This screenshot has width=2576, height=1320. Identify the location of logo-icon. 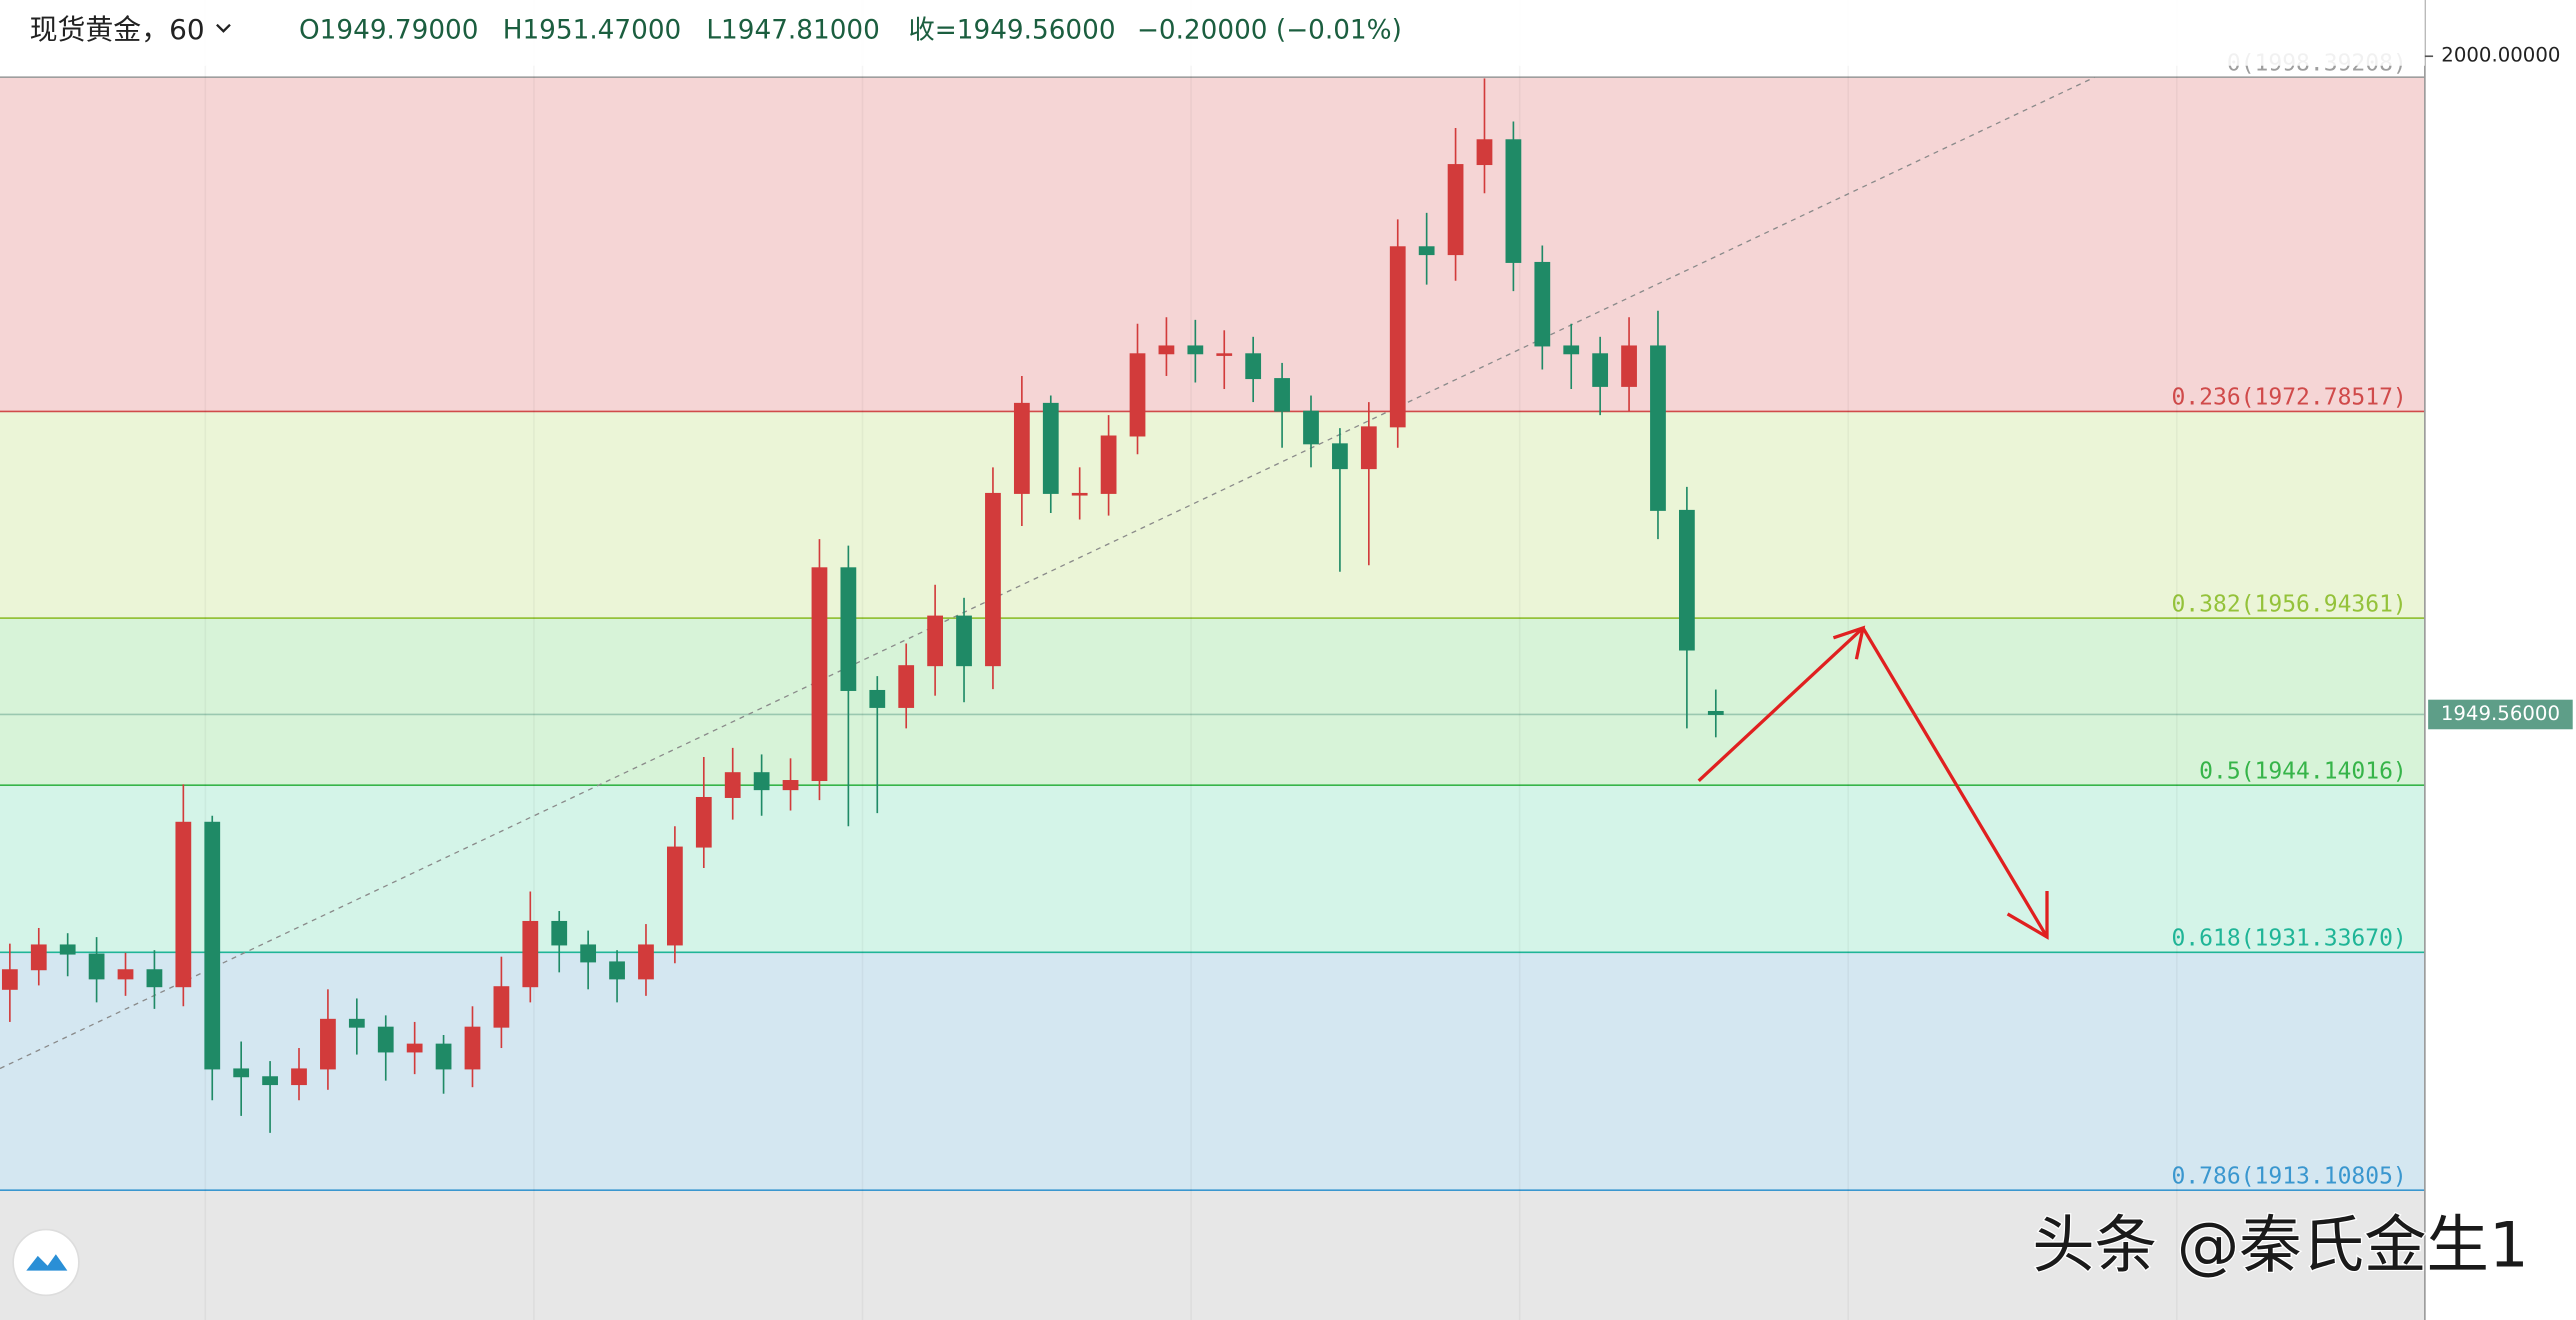
(47, 1262).